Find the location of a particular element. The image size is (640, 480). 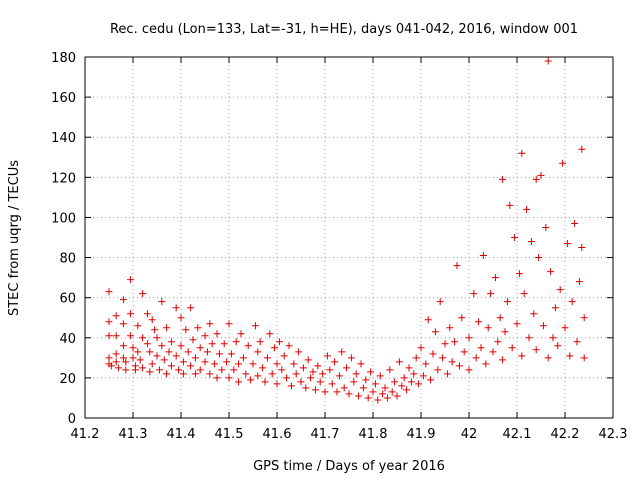

y-axis-label: STEC from uqrg / TECUs is located at coordinates (14, 238).